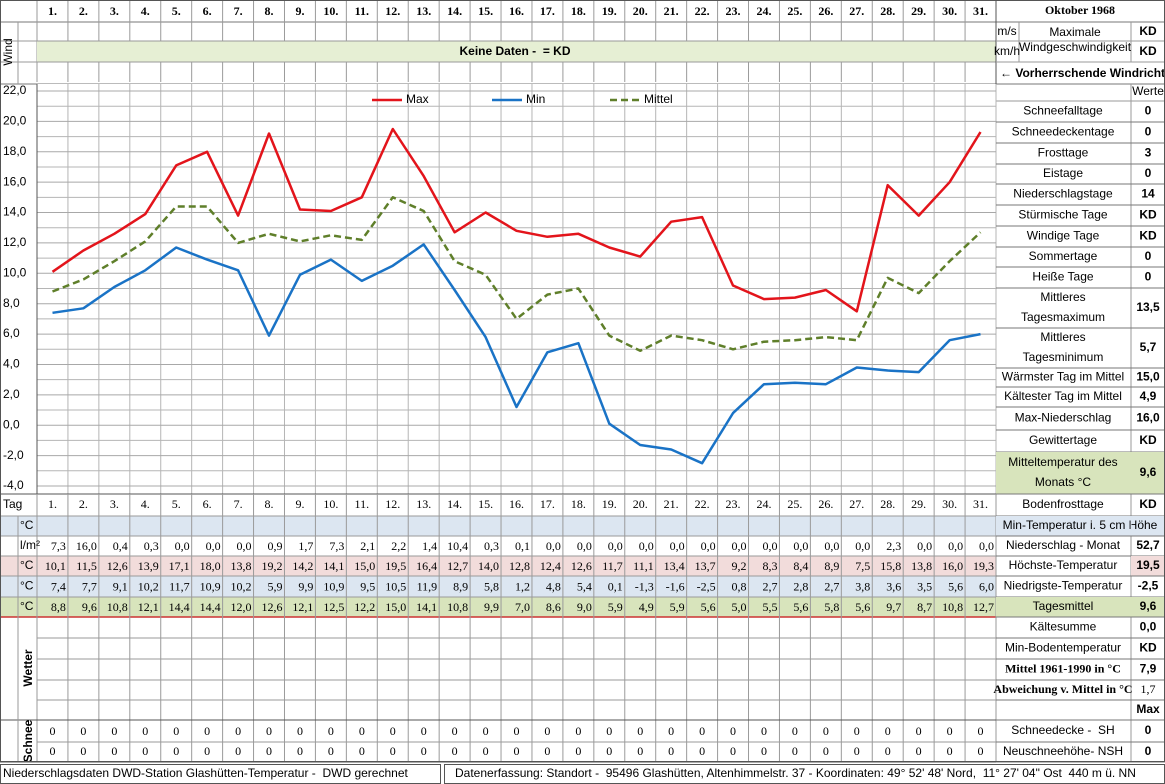 This screenshot has height=784, width=1165. I want to click on y-tick-label: 10,0, so click(15, 272).